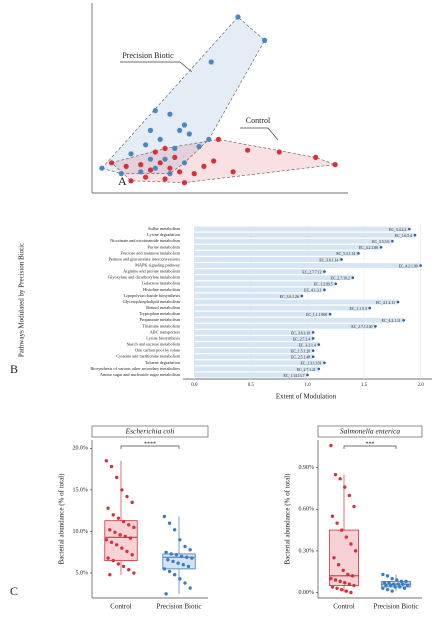 This screenshot has height=622, width=446. I want to click on y-tick-label: Glycerophospholipid metabolism, so click(152, 301).